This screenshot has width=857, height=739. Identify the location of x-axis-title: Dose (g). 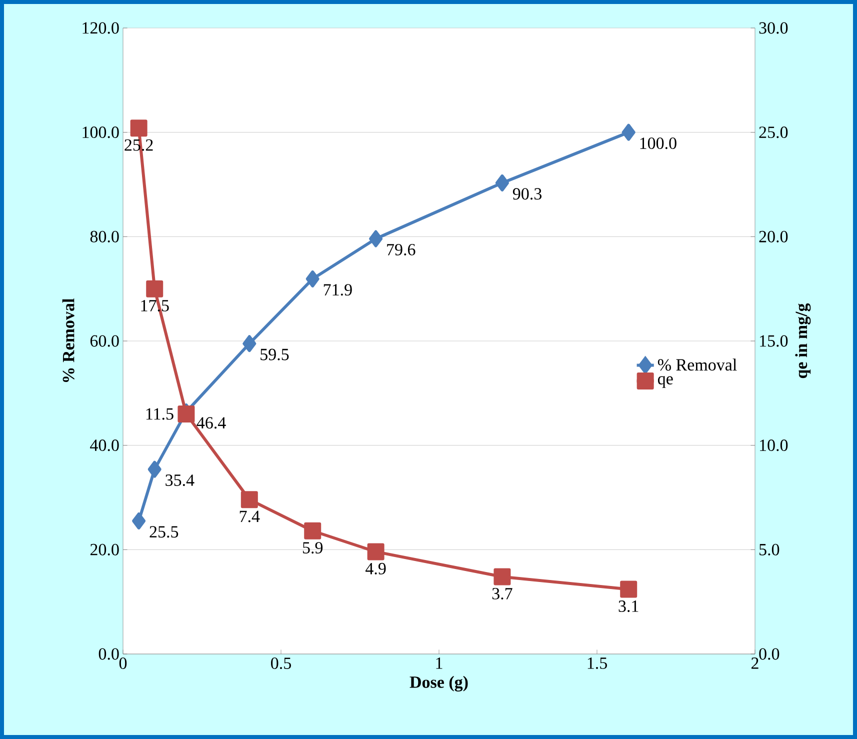
(439, 684).